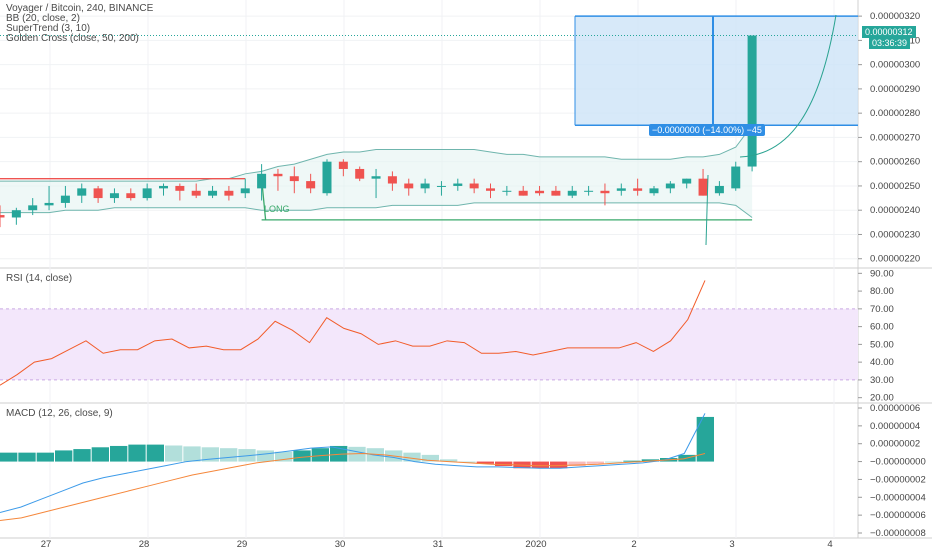 This screenshot has height=555, width=932. What do you see at coordinates (438, 544) in the screenshot?
I see `time-tick-label: 31` at bounding box center [438, 544].